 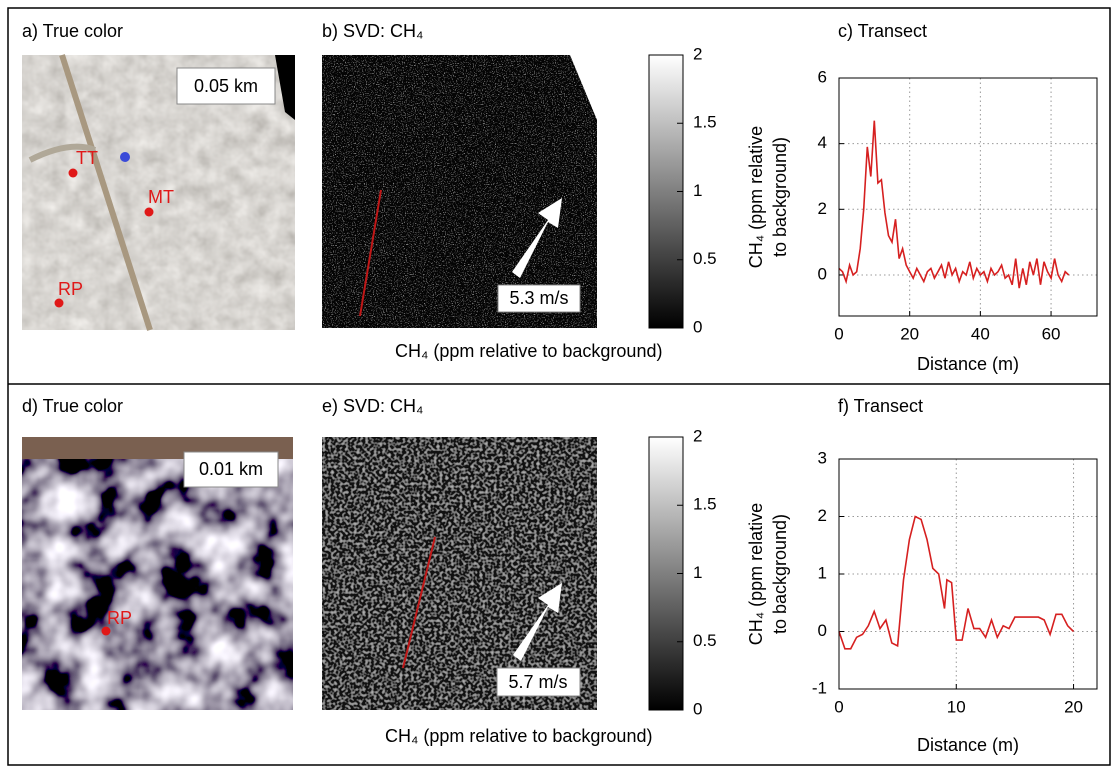 What do you see at coordinates (822, 76) in the screenshot?
I see `y-tick-label: 6` at bounding box center [822, 76].